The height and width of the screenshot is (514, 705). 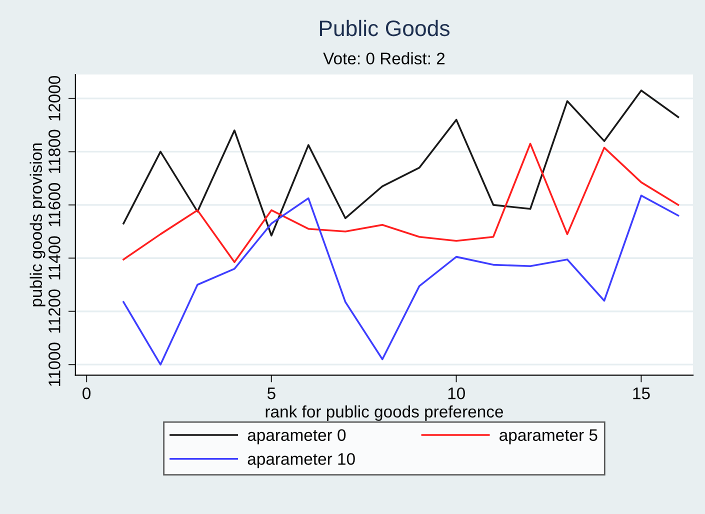 I want to click on y-tick-label: 11600, so click(x=54, y=204).